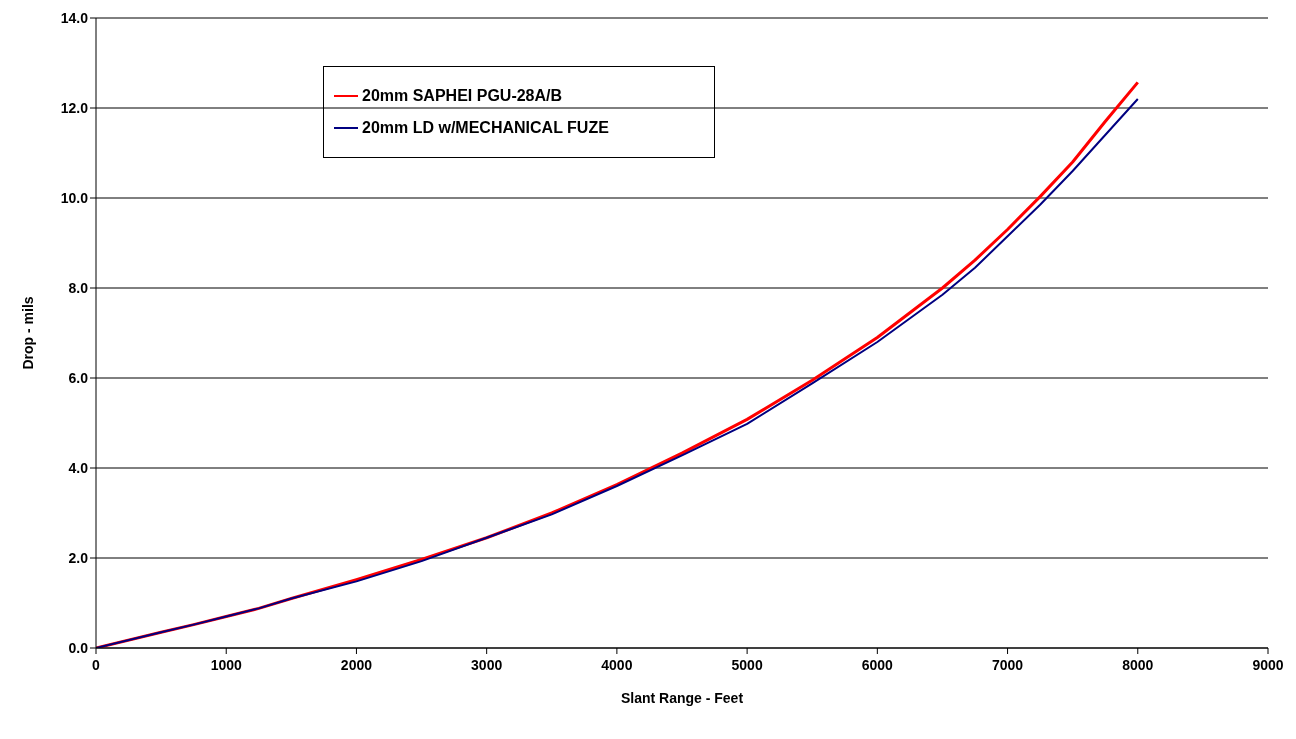 The image size is (1296, 739). I want to click on x-axis-title: Slant Range - Feet, so click(682, 698).